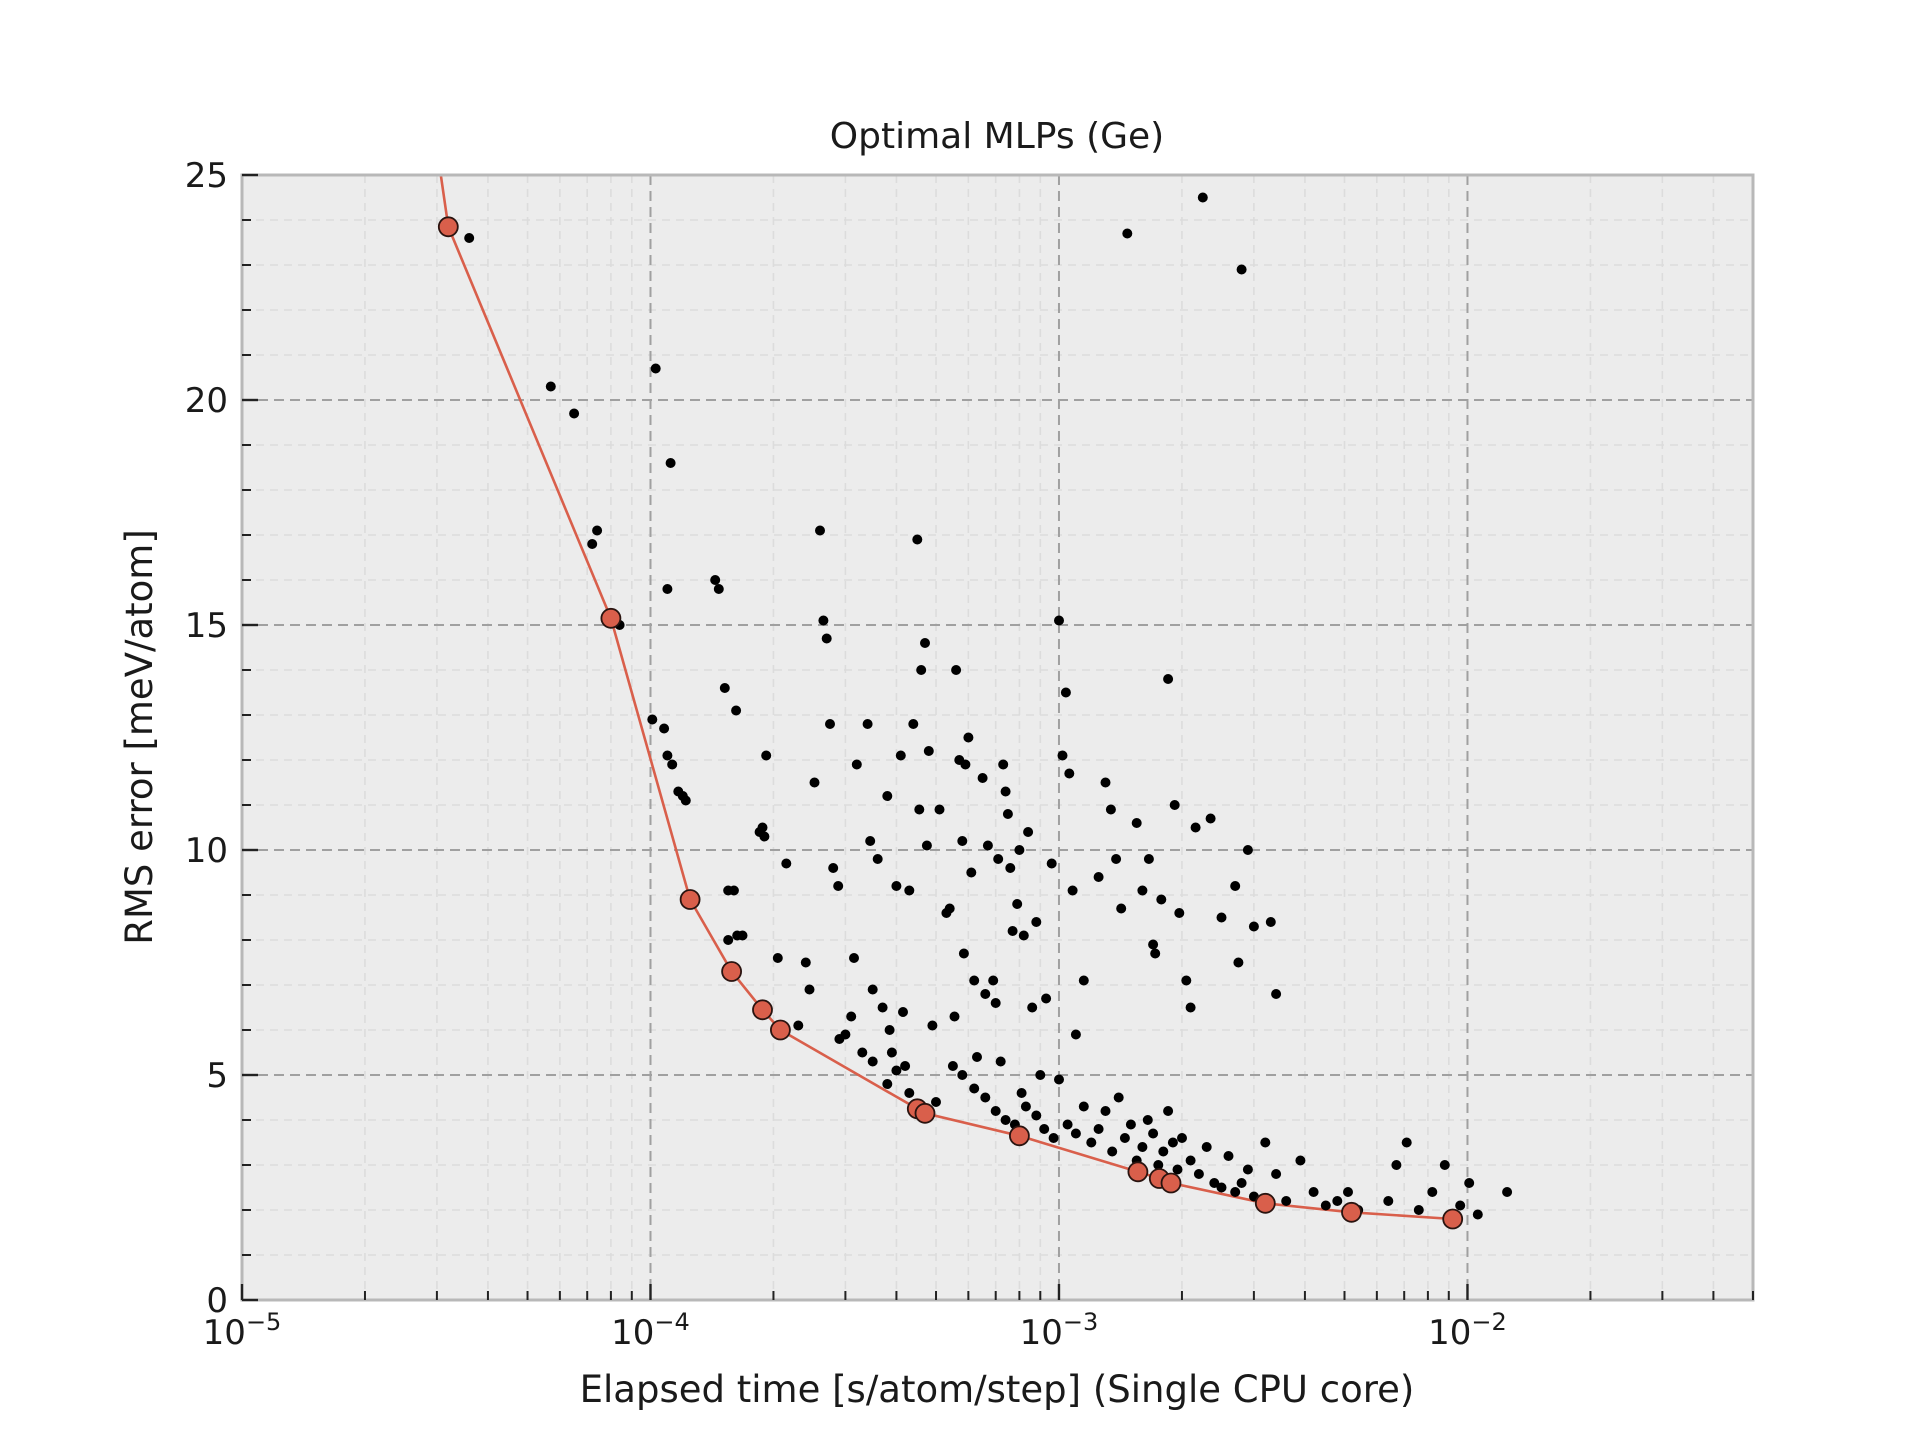 Image resolution: width=1920 pixels, height=1444 pixels. I want to click on x-tick-label: 10⁻³, so click(1059, 1330).